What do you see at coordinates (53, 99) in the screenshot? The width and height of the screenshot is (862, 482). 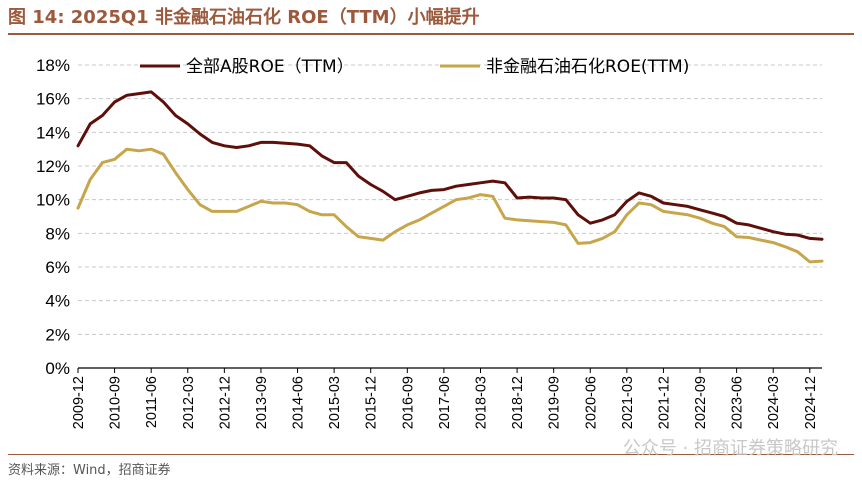 I see `y-tick-label: 16%` at bounding box center [53, 99].